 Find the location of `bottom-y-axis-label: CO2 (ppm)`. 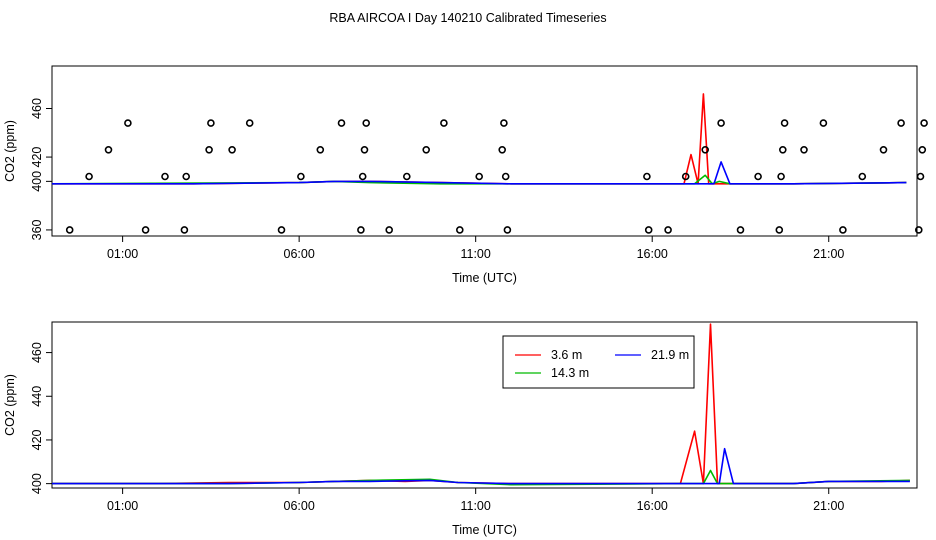

bottom-y-axis-label: CO2 (ppm) is located at coordinates (10, 405).